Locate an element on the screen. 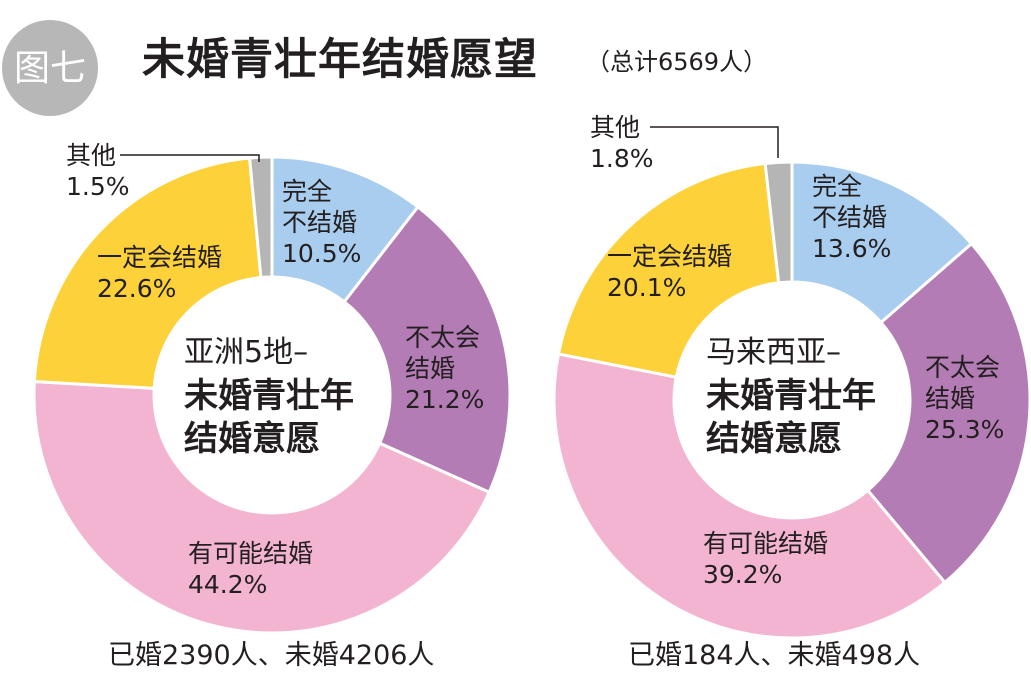 This screenshot has height=690, width=1031. slice-label-malaysia-wanquan-bujiehun: 完全不结婚 13.6% is located at coordinates (851, 217).